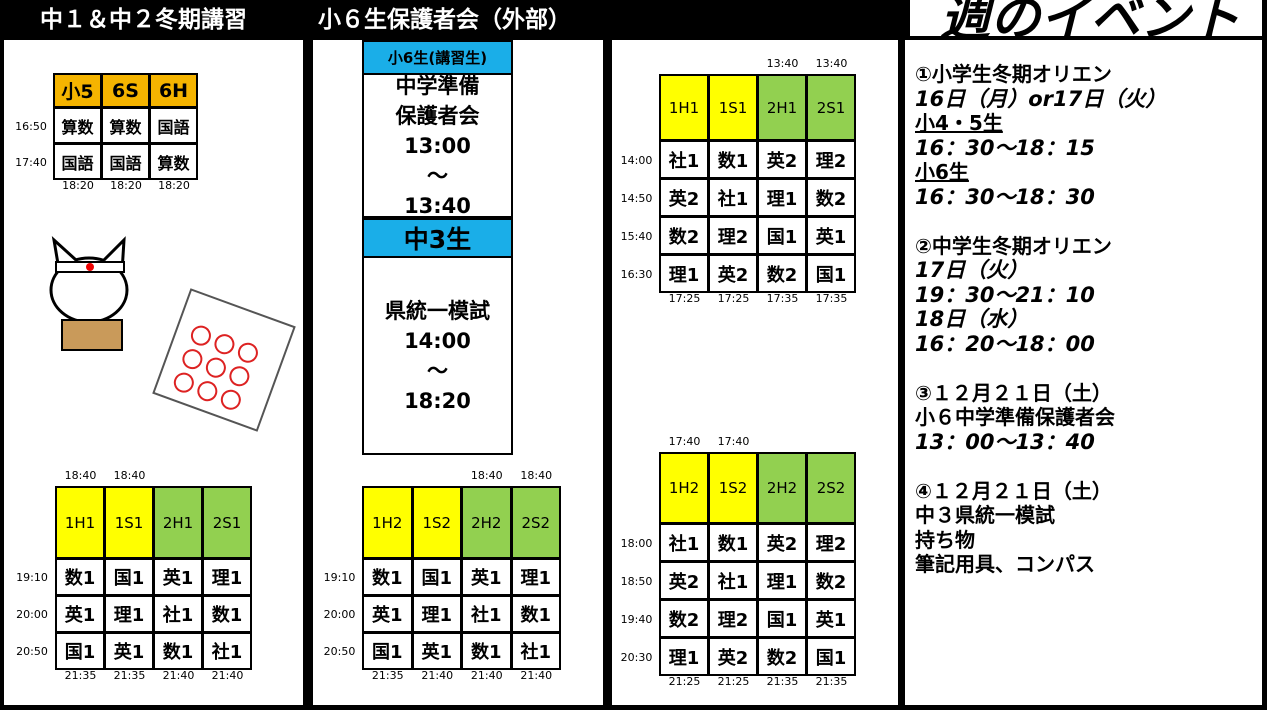 The image size is (1267, 710). Describe the element at coordinates (636, 274) in the screenshot. I see `row-time: 16:30` at that location.